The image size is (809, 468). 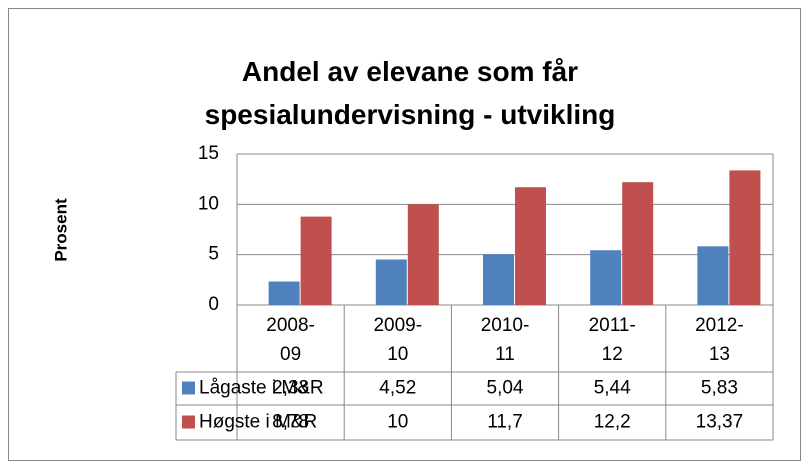 What do you see at coordinates (505, 325) in the screenshot?
I see `x-tick-label-line: 2010-` at bounding box center [505, 325].